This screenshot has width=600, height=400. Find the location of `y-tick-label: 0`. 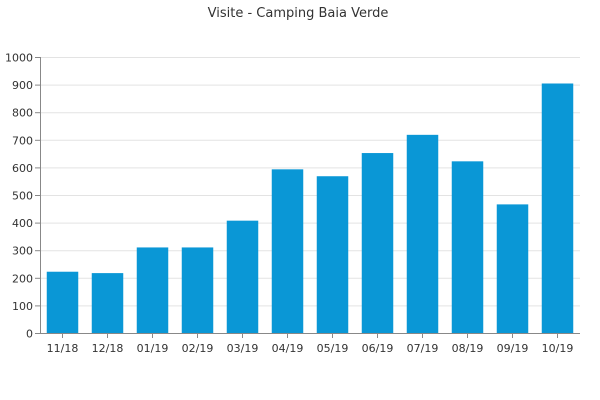

y-tick-label: 0 is located at coordinates (29, 334).